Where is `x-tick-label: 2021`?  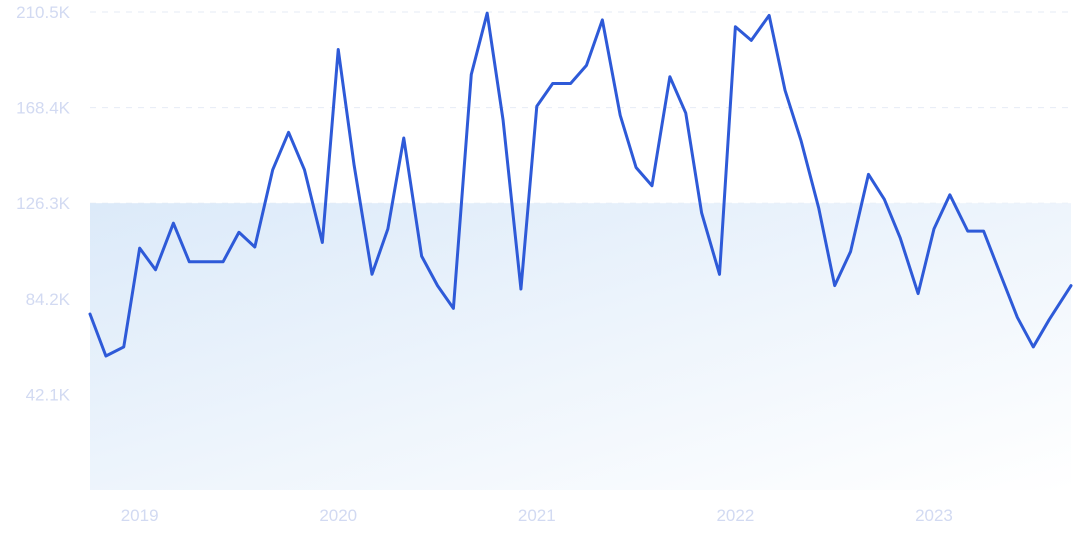
x-tick-label: 2021 is located at coordinates (537, 515).